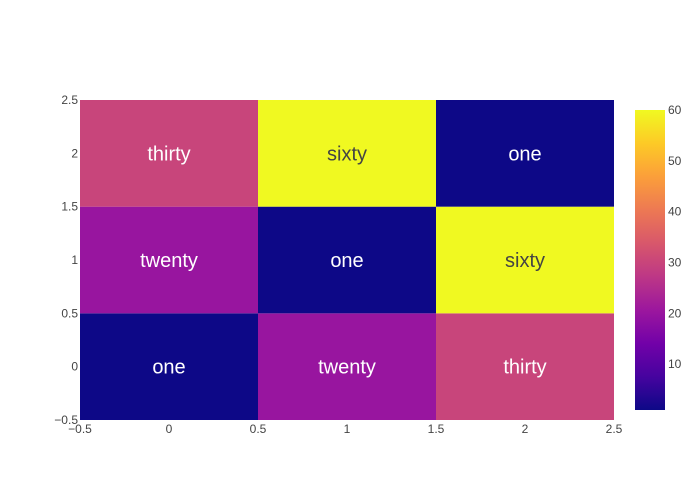 This screenshot has width=700, height=500. What do you see at coordinates (675, 212) in the screenshot?
I see `colorbar-tick-label: 40` at bounding box center [675, 212].